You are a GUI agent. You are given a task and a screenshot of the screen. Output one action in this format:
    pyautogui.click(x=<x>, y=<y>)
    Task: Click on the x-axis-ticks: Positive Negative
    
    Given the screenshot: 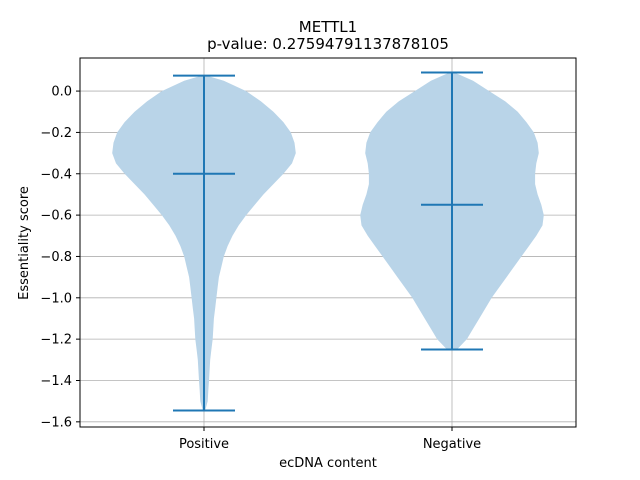 What is the action you would take?
    pyautogui.click(x=330, y=439)
    